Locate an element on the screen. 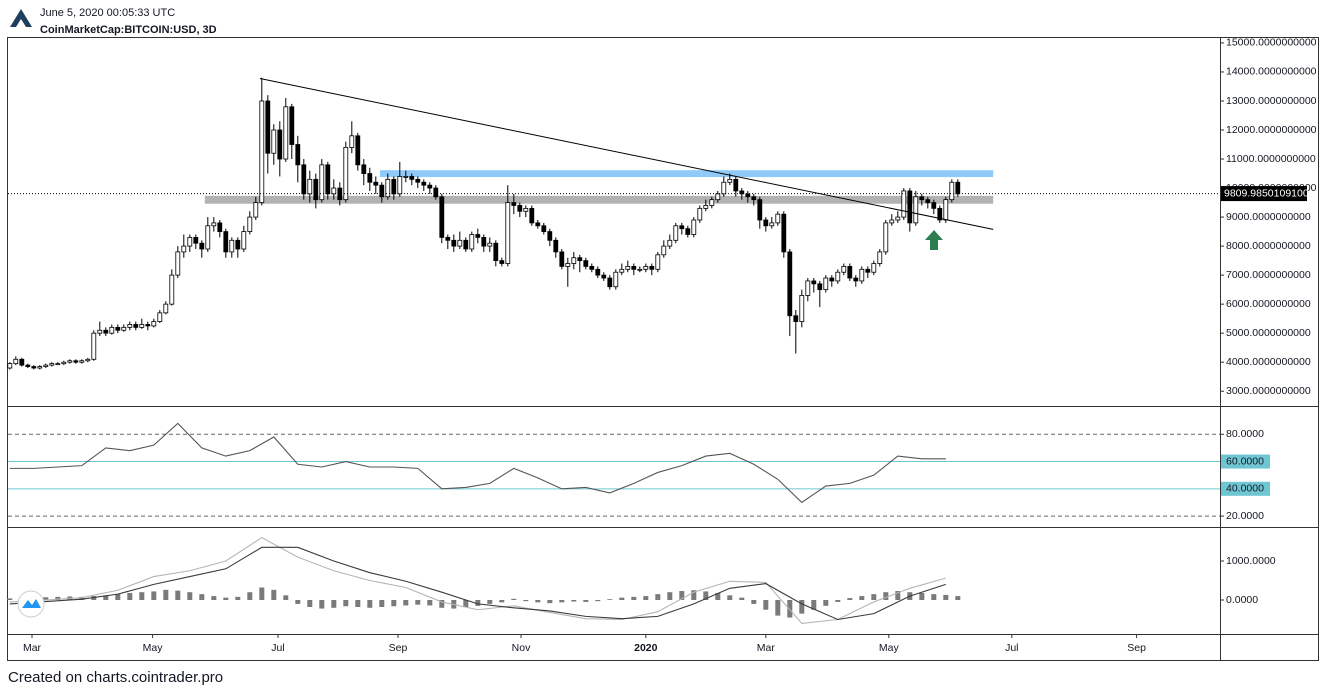 Image resolution: width=1324 pixels, height=697 pixels. y-tick-label: 1000.0000 is located at coordinates (1251, 561).